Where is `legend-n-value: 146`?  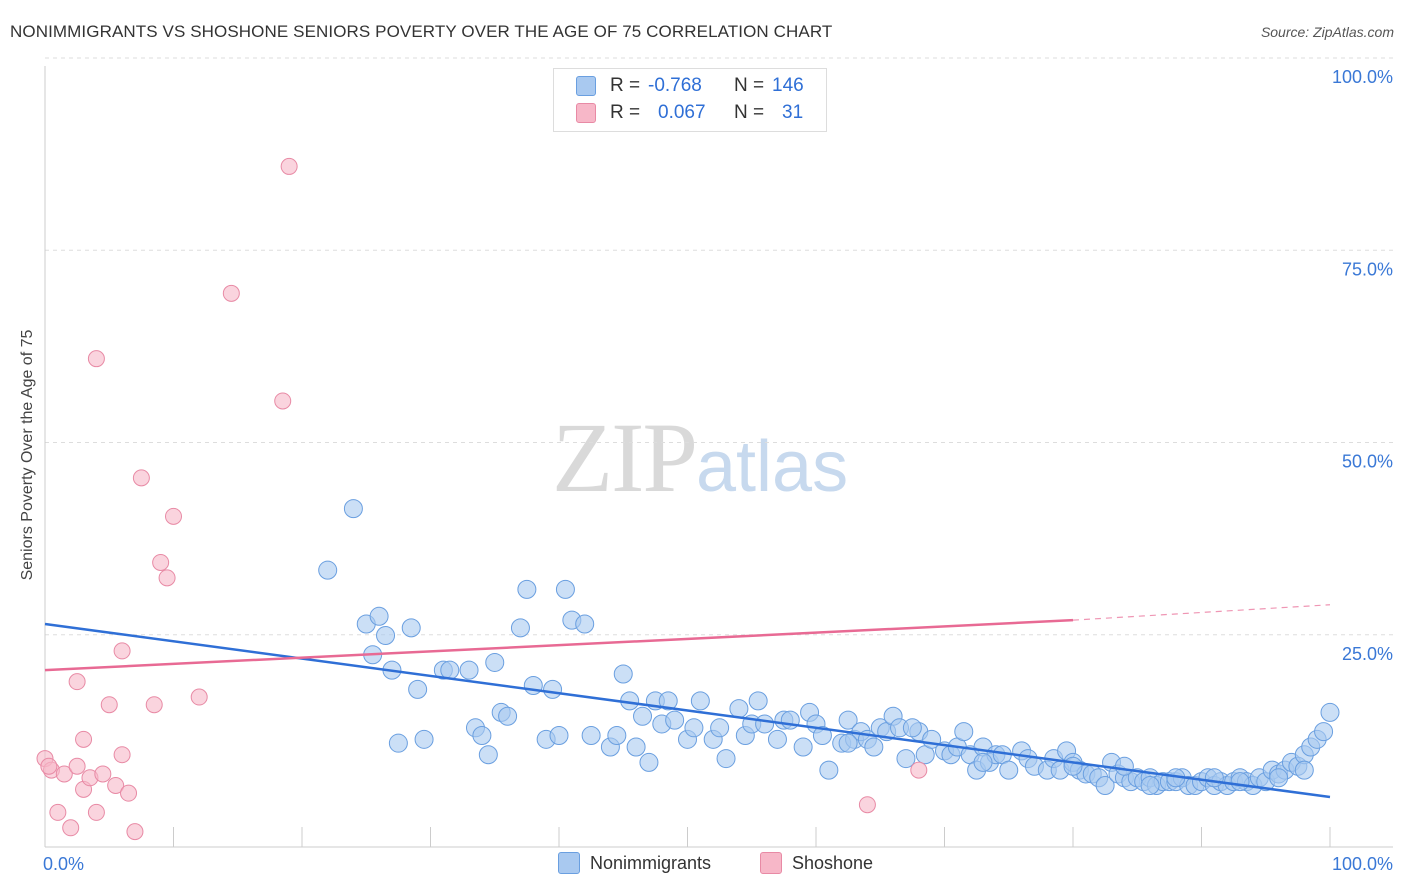
legend-n-value: 146 is located at coordinates (788, 85).